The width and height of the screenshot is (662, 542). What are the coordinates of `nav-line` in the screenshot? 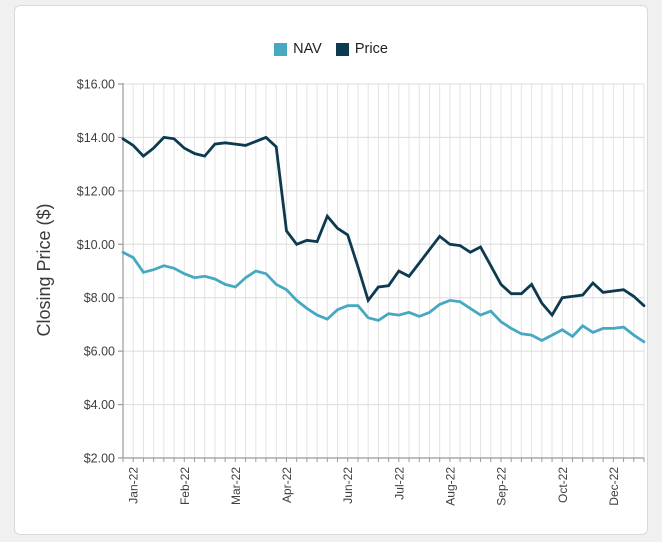 It's located at (383, 297).